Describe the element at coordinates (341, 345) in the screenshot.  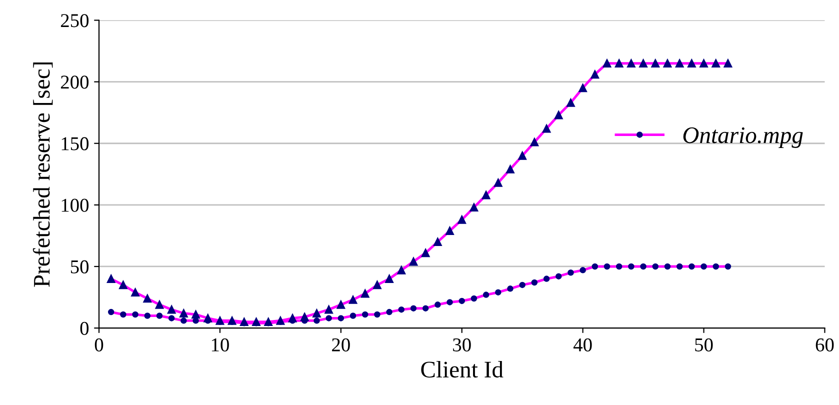
I see `x-tick-label: 20` at that location.